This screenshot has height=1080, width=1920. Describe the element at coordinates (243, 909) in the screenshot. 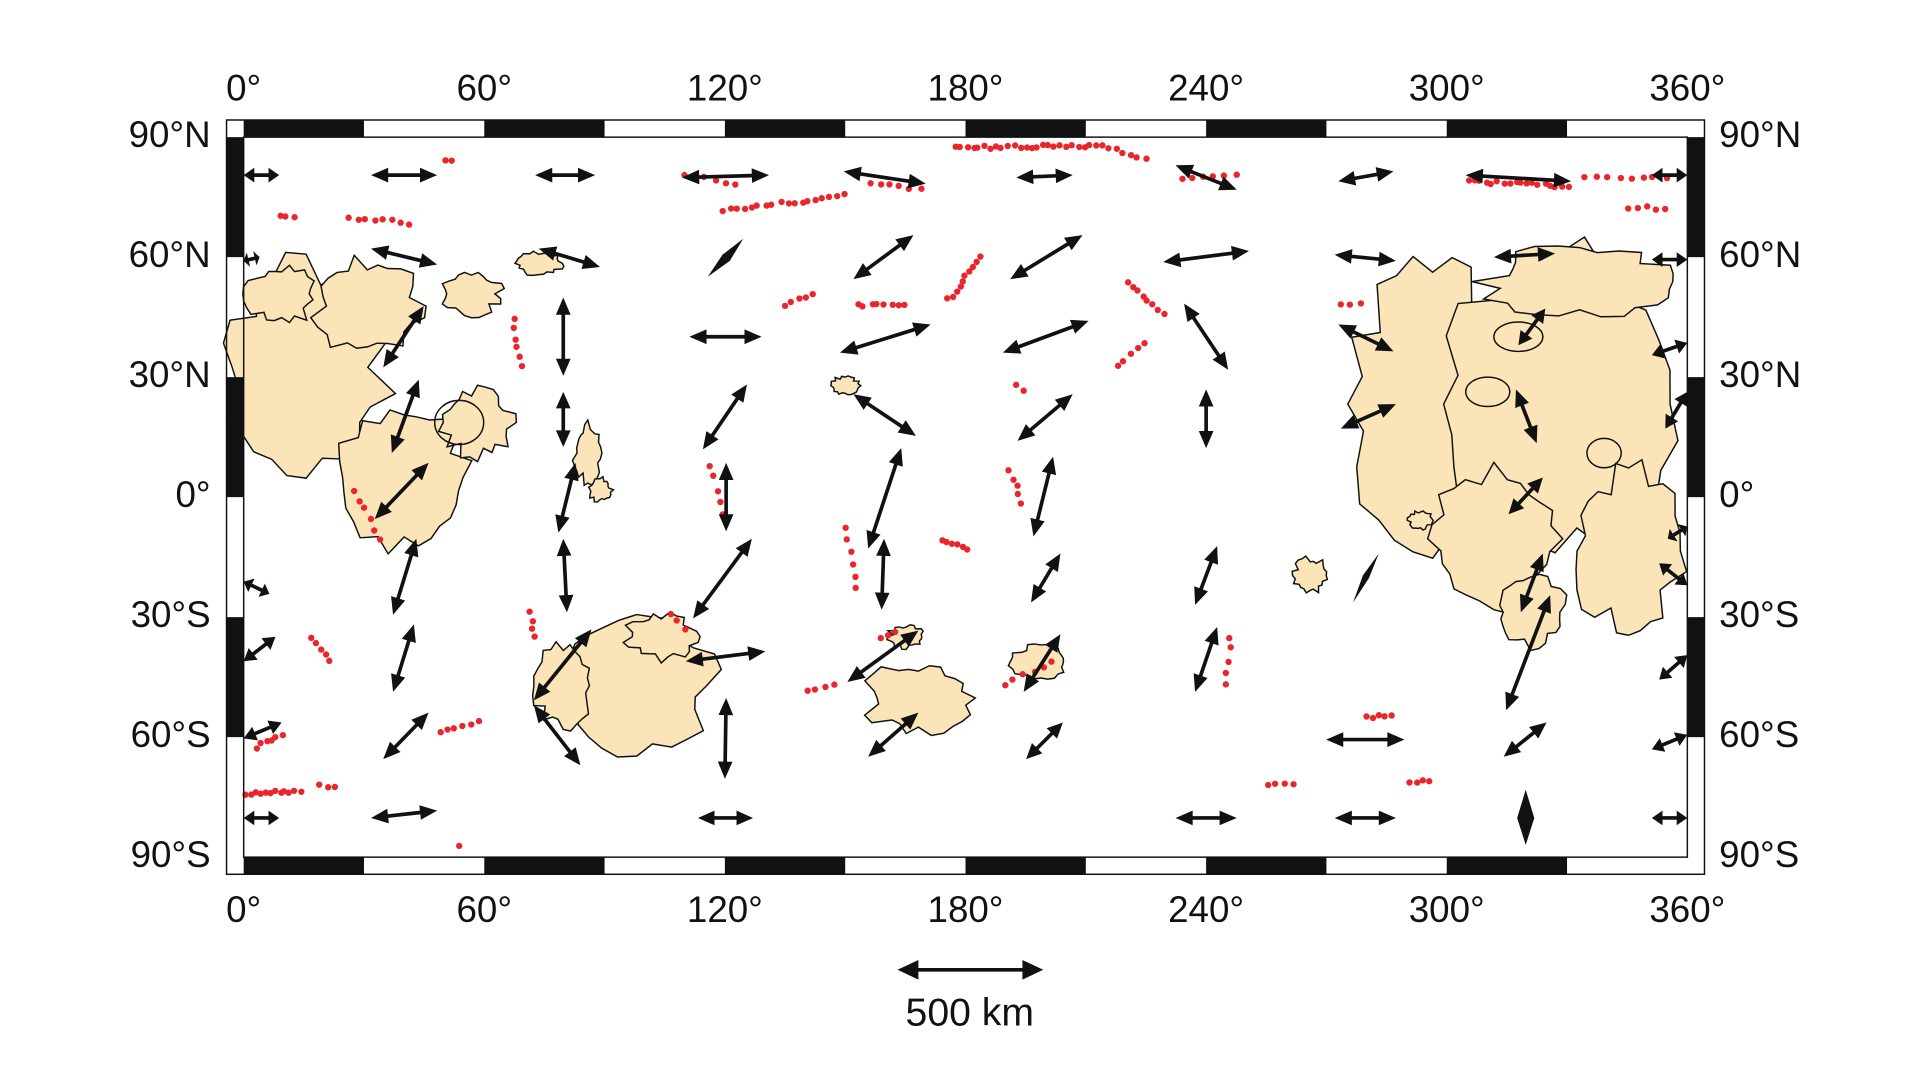

I see `longitude-label: 0°` at that location.